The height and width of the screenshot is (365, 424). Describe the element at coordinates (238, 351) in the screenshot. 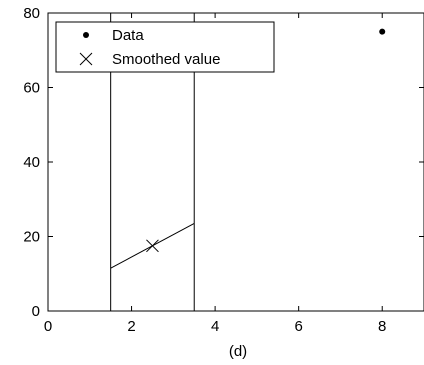

I see `x-axis-label: (d)` at that location.